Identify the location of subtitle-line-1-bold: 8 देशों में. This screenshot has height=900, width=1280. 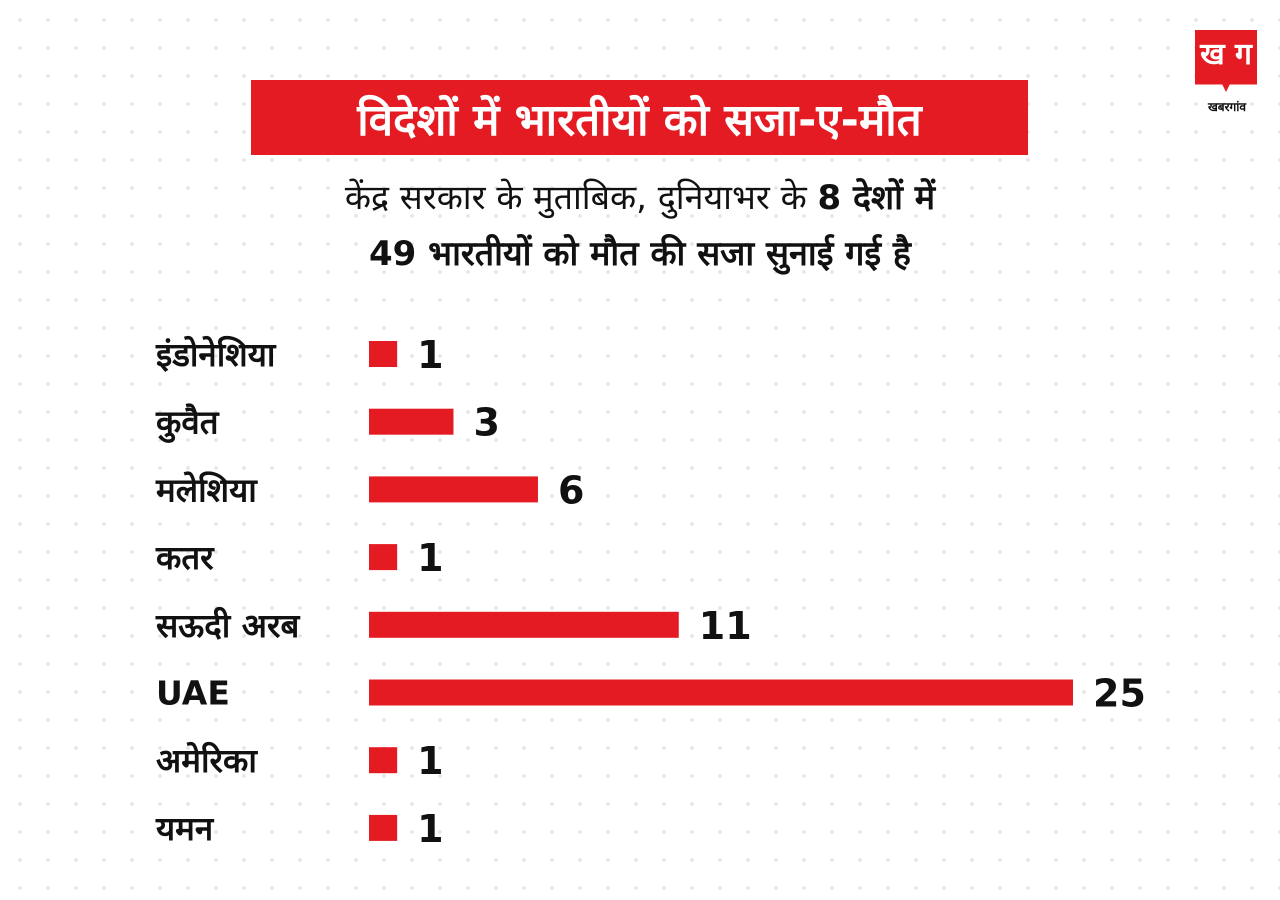
(876, 198).